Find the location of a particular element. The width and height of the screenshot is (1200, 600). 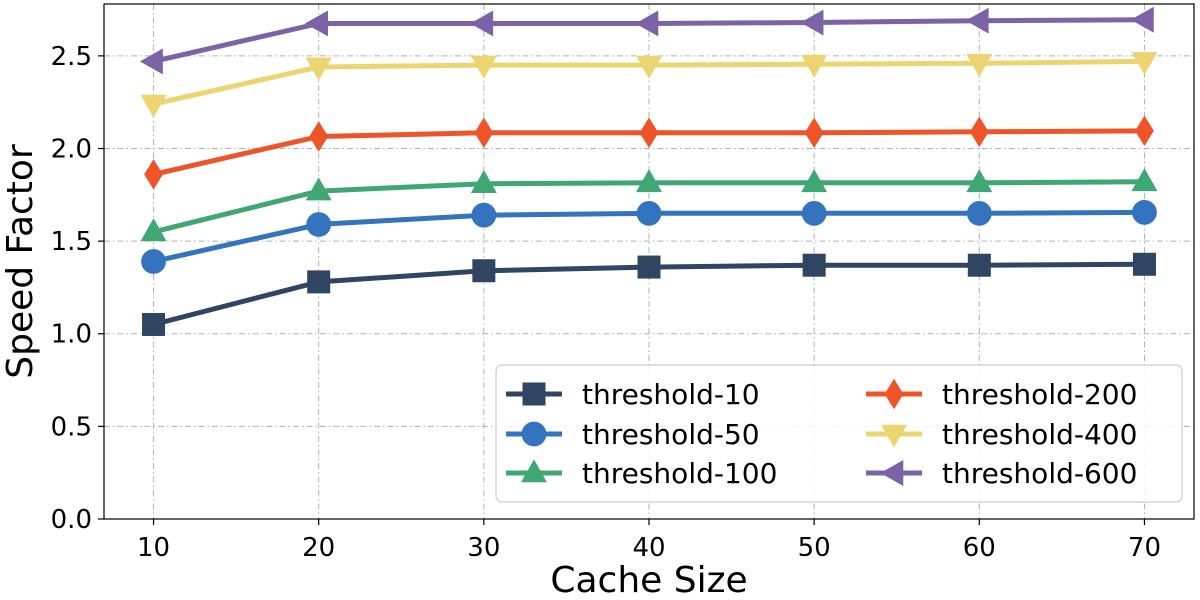

y-tick-label: 2.0 is located at coordinates (71, 149).